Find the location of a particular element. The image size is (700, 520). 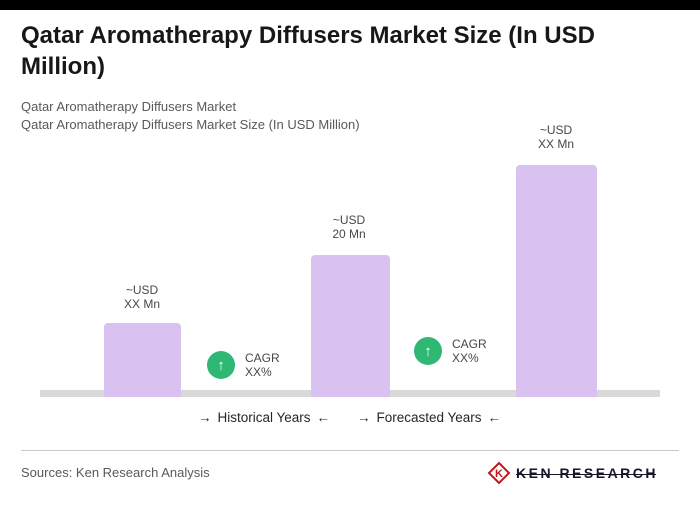

axis-section-label: Historical Years is located at coordinates (264, 417).